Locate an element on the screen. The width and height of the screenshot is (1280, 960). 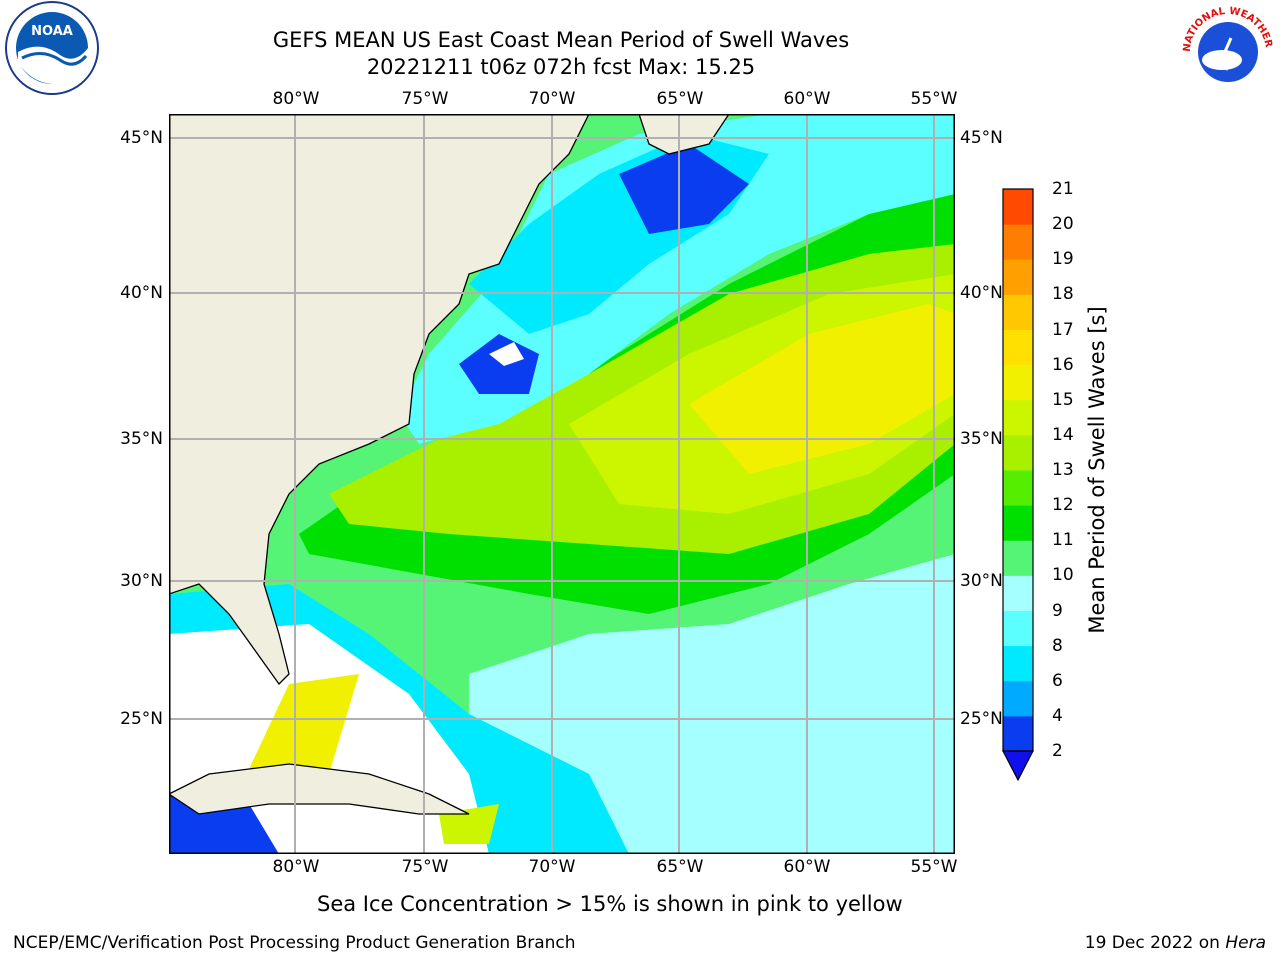
region-15s is located at coordinates (822, 389).